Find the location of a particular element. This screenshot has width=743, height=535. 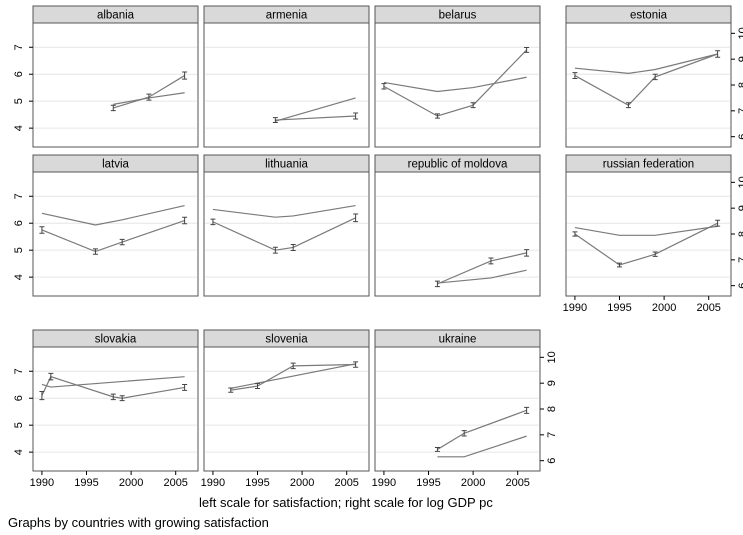

panel-title-armenia: armenia is located at coordinates (287, 16).